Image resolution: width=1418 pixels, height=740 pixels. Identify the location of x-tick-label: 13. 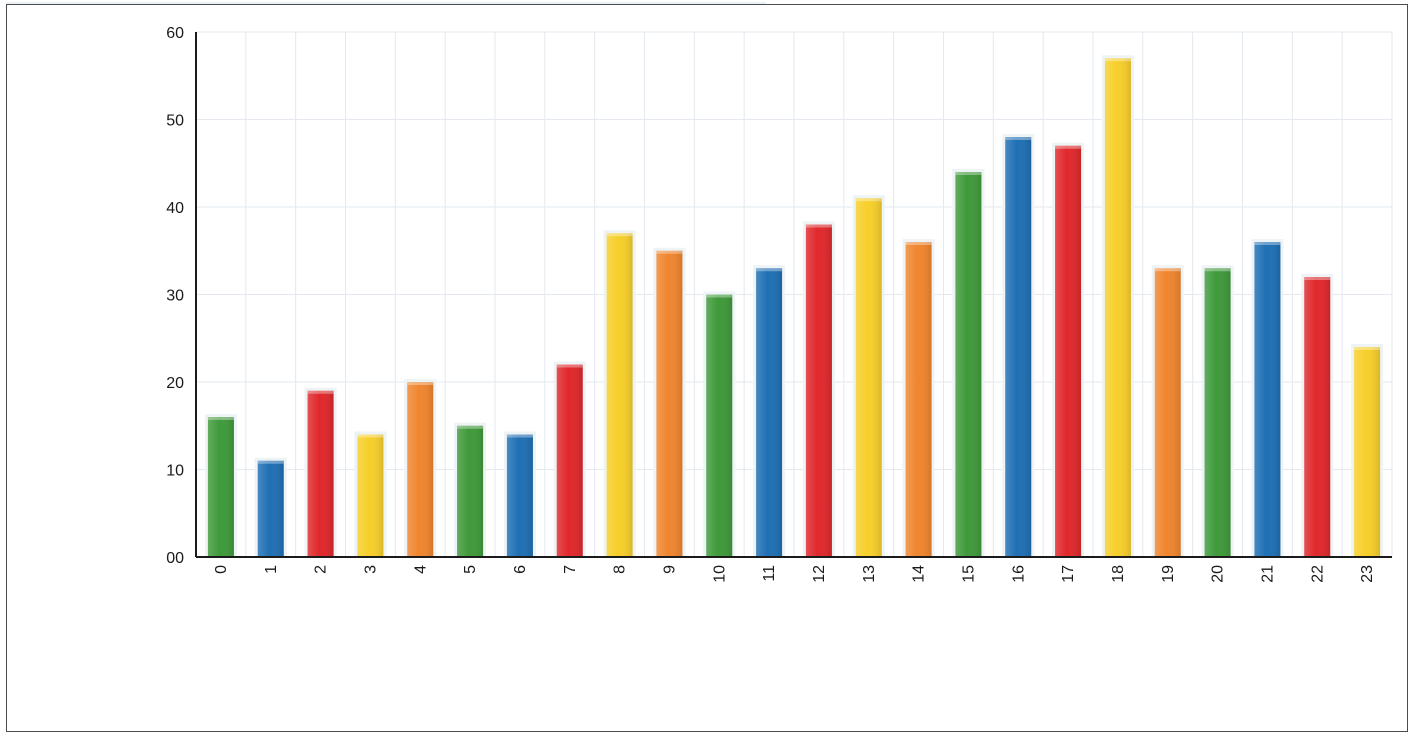
(869, 574).